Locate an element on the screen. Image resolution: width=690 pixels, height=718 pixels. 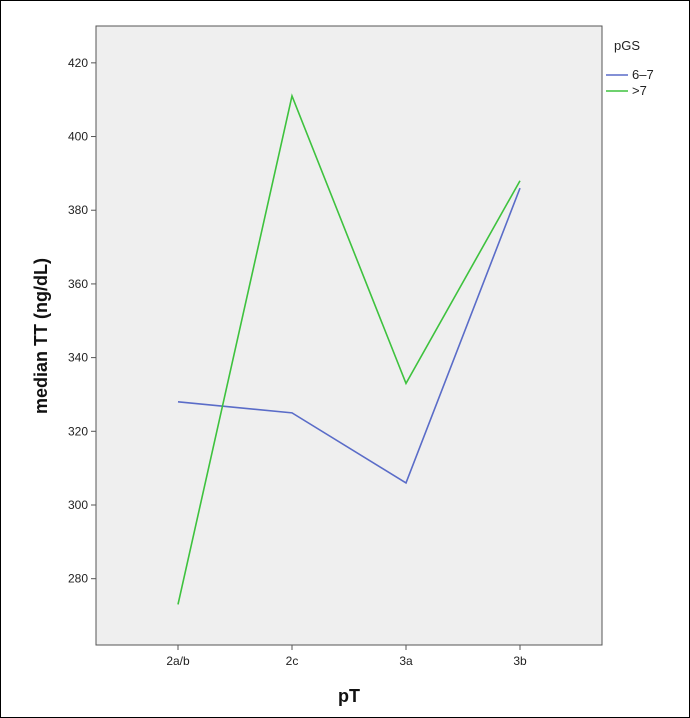
y-axis-title: median TT (ng/dL) is located at coordinates (41, 336).